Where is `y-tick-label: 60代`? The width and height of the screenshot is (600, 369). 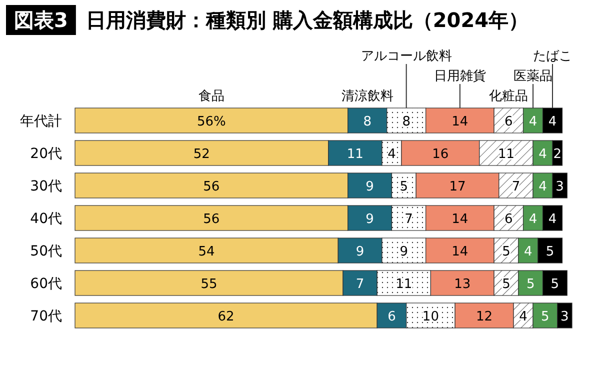
y-tick-label: 60代 is located at coordinates (46, 284).